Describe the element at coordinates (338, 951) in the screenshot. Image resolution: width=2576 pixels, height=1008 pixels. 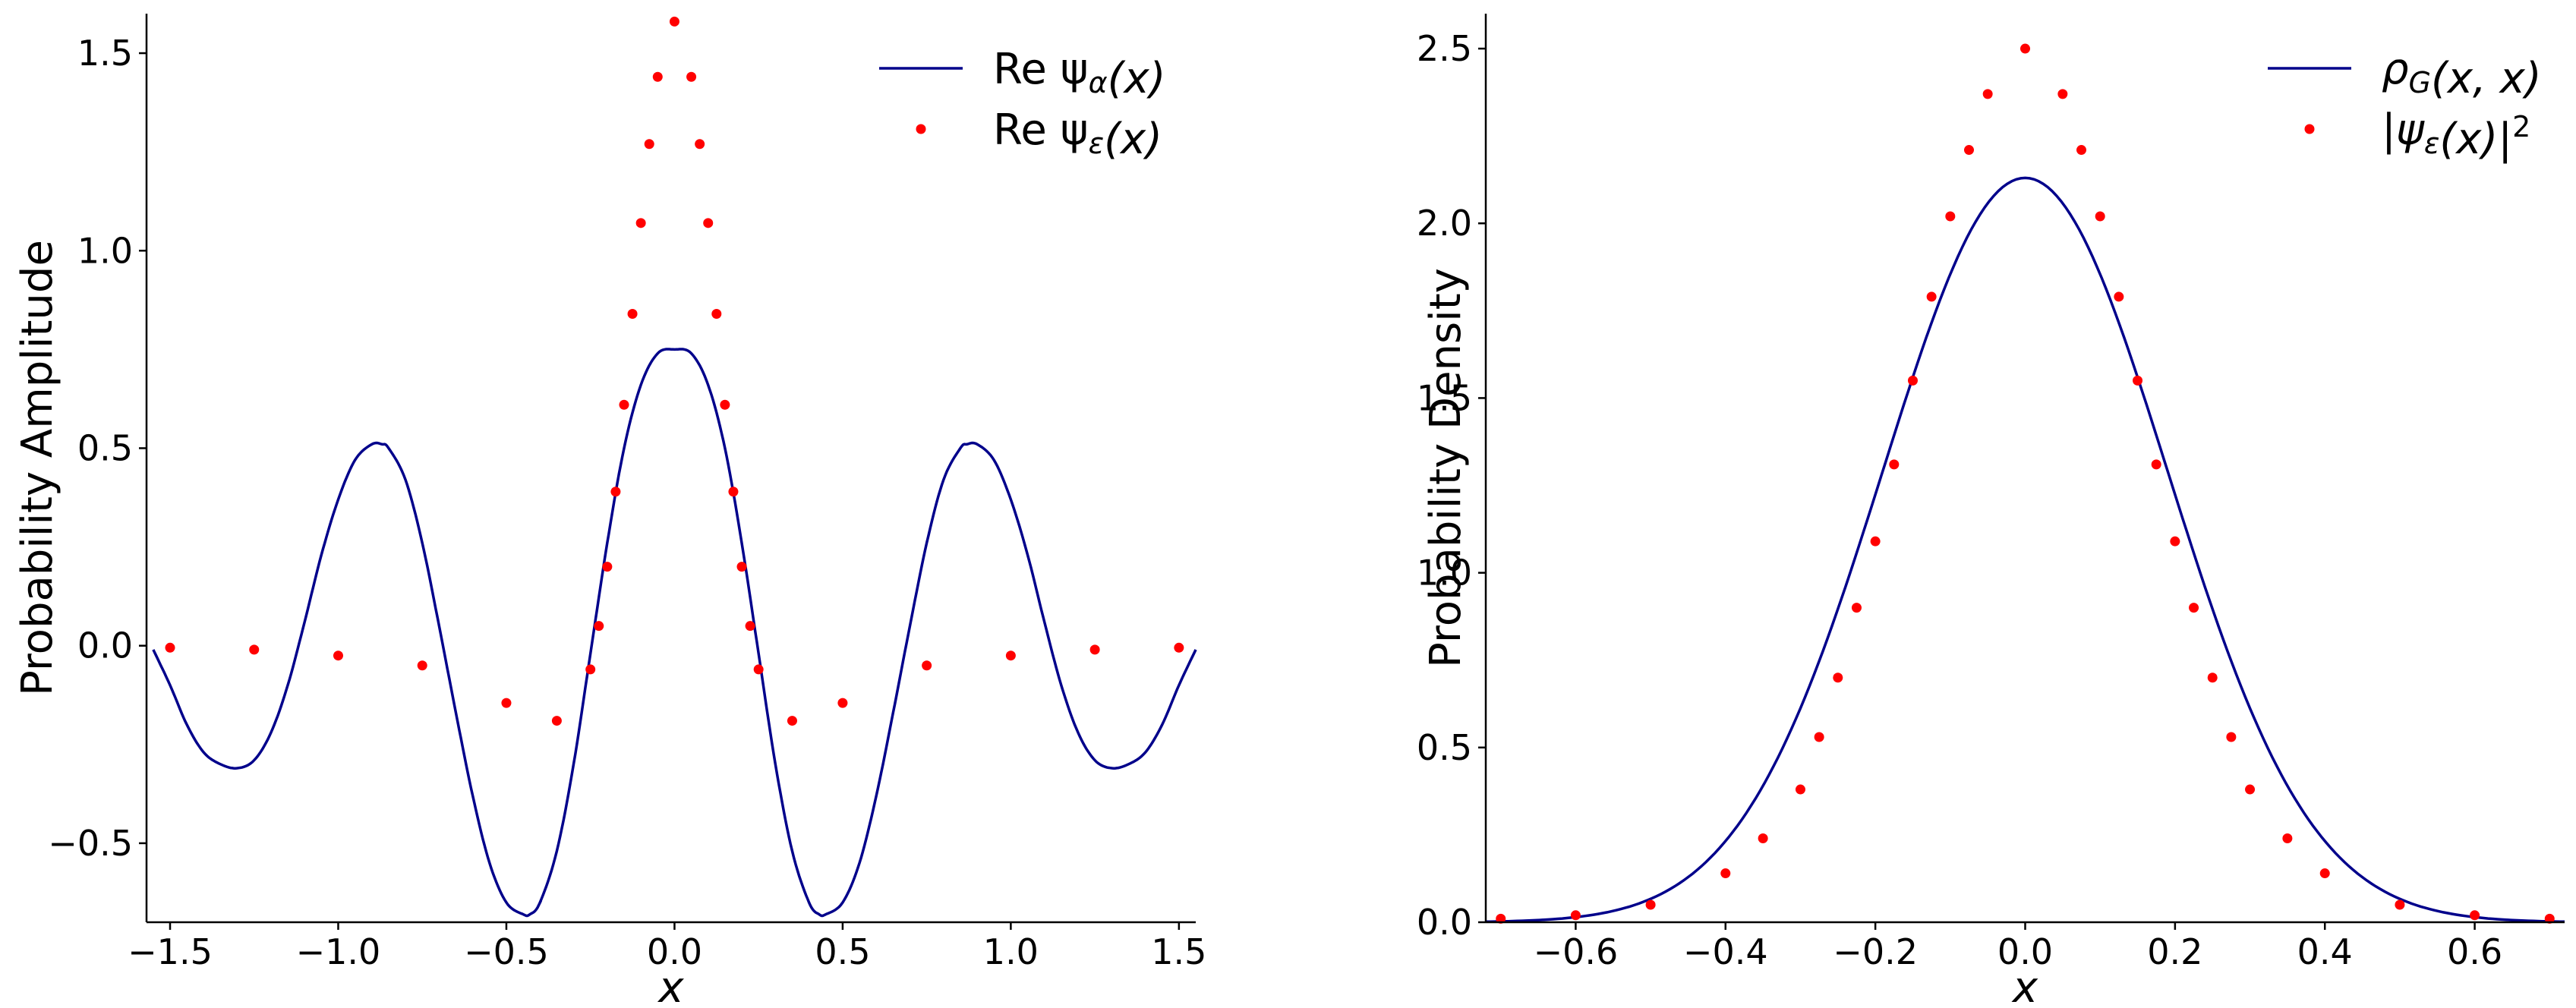
I see `x-tick-label: −1.0` at that location.